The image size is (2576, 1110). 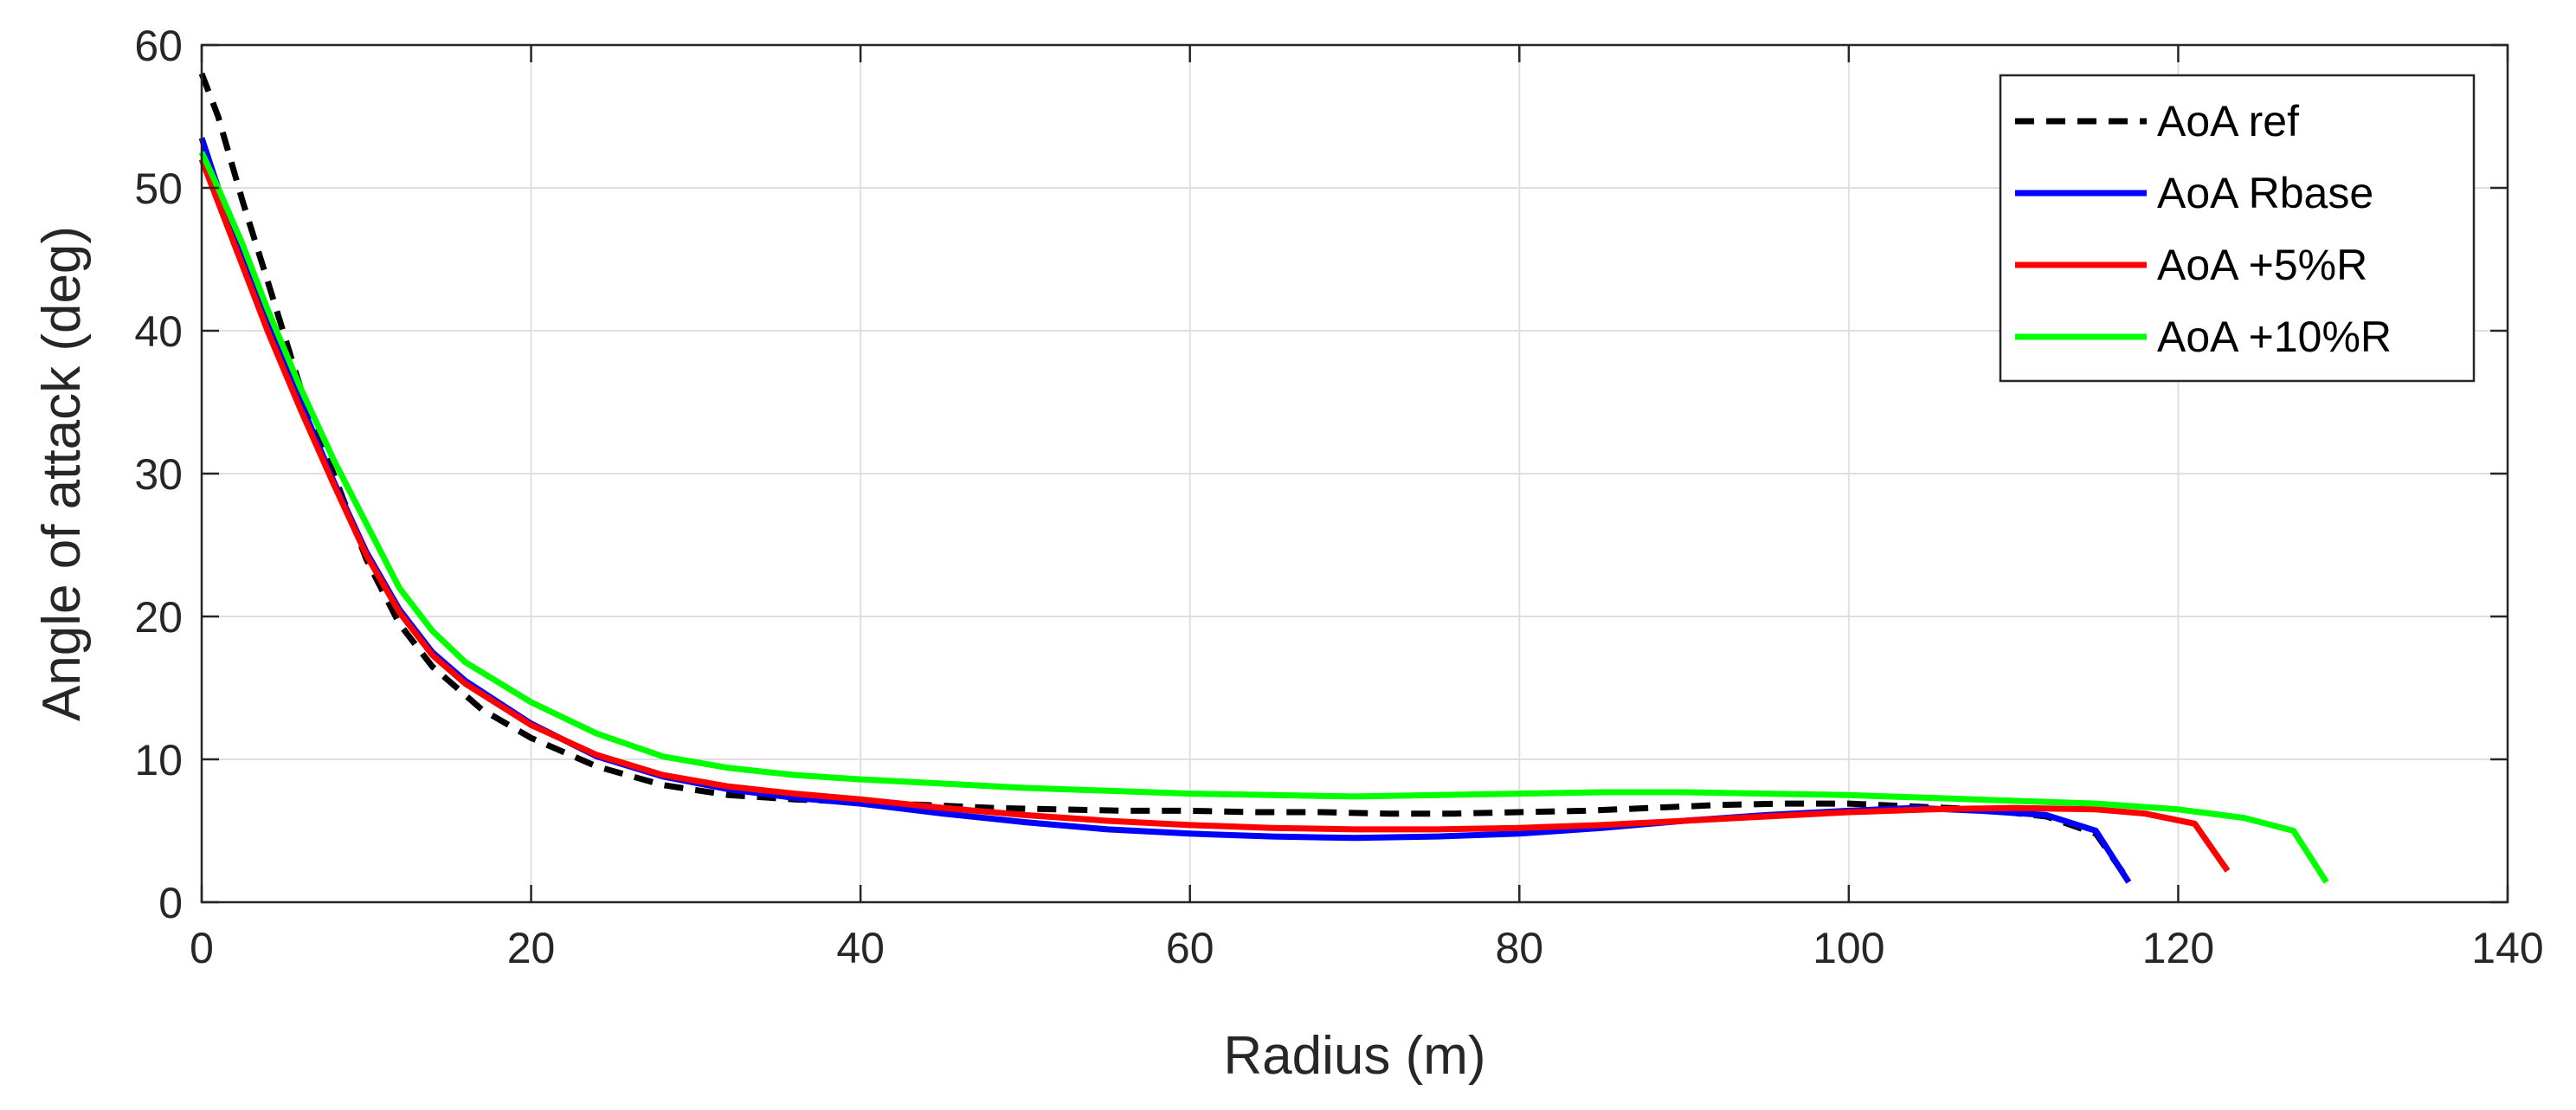 What do you see at coordinates (158, 189) in the screenshot?
I see `y-tick-label: 50` at bounding box center [158, 189].